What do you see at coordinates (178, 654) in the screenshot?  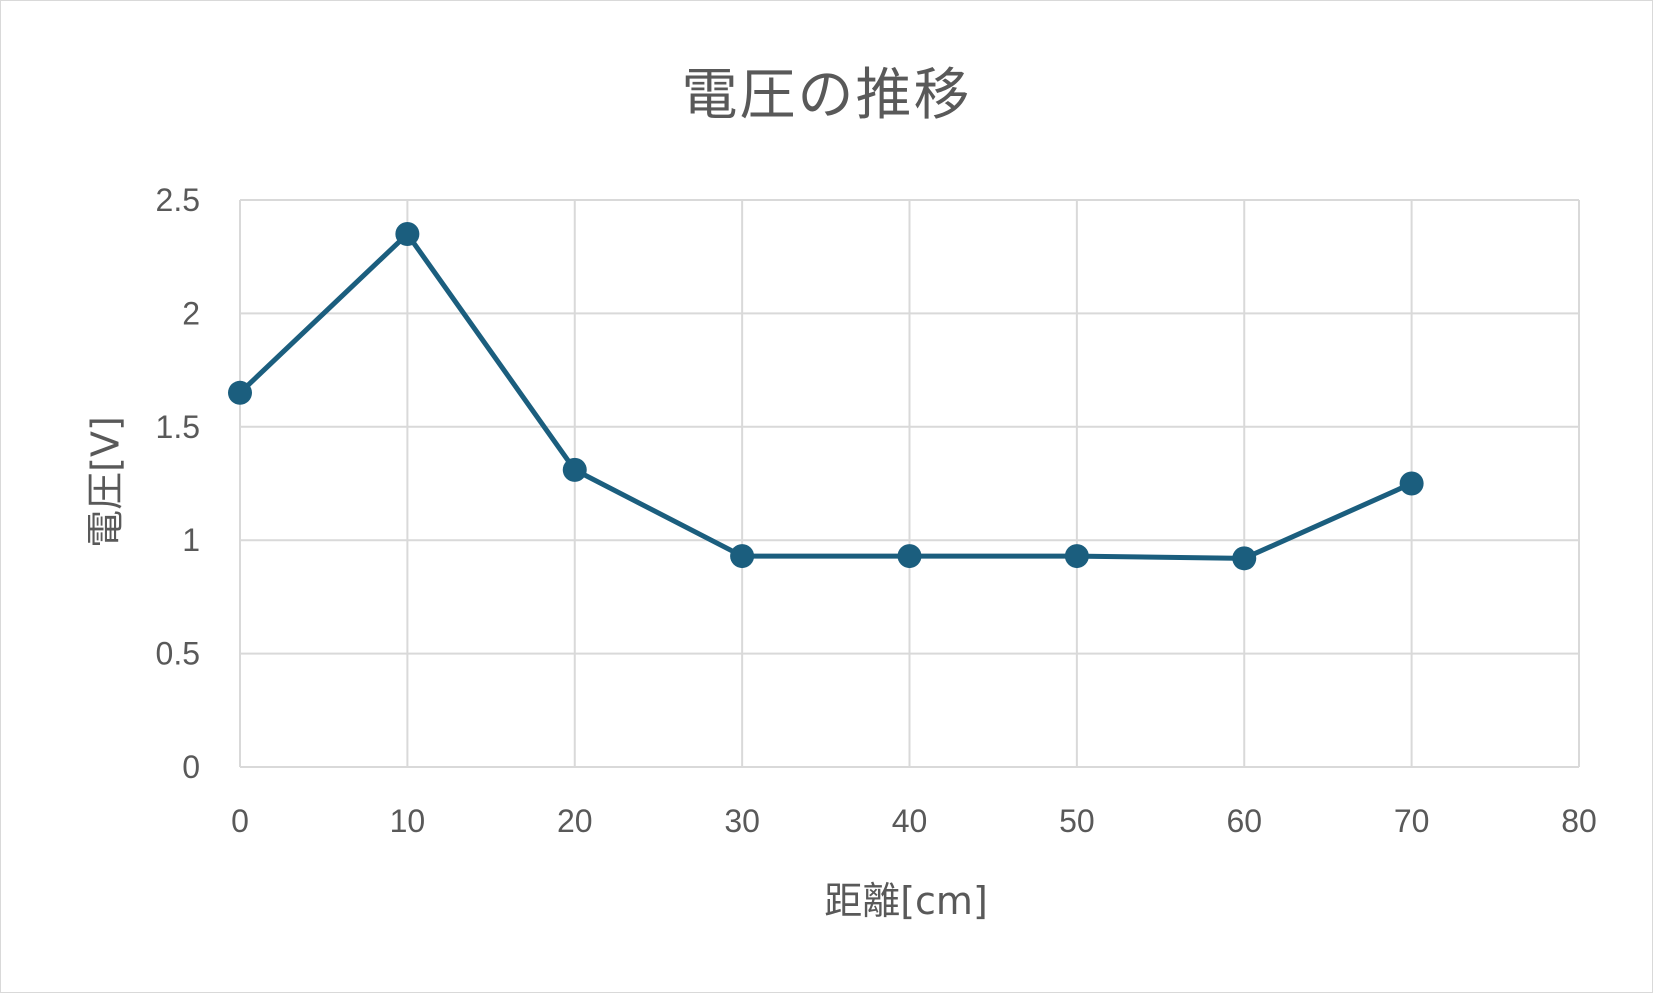 I see `y-tick-label: 0.5` at bounding box center [178, 654].